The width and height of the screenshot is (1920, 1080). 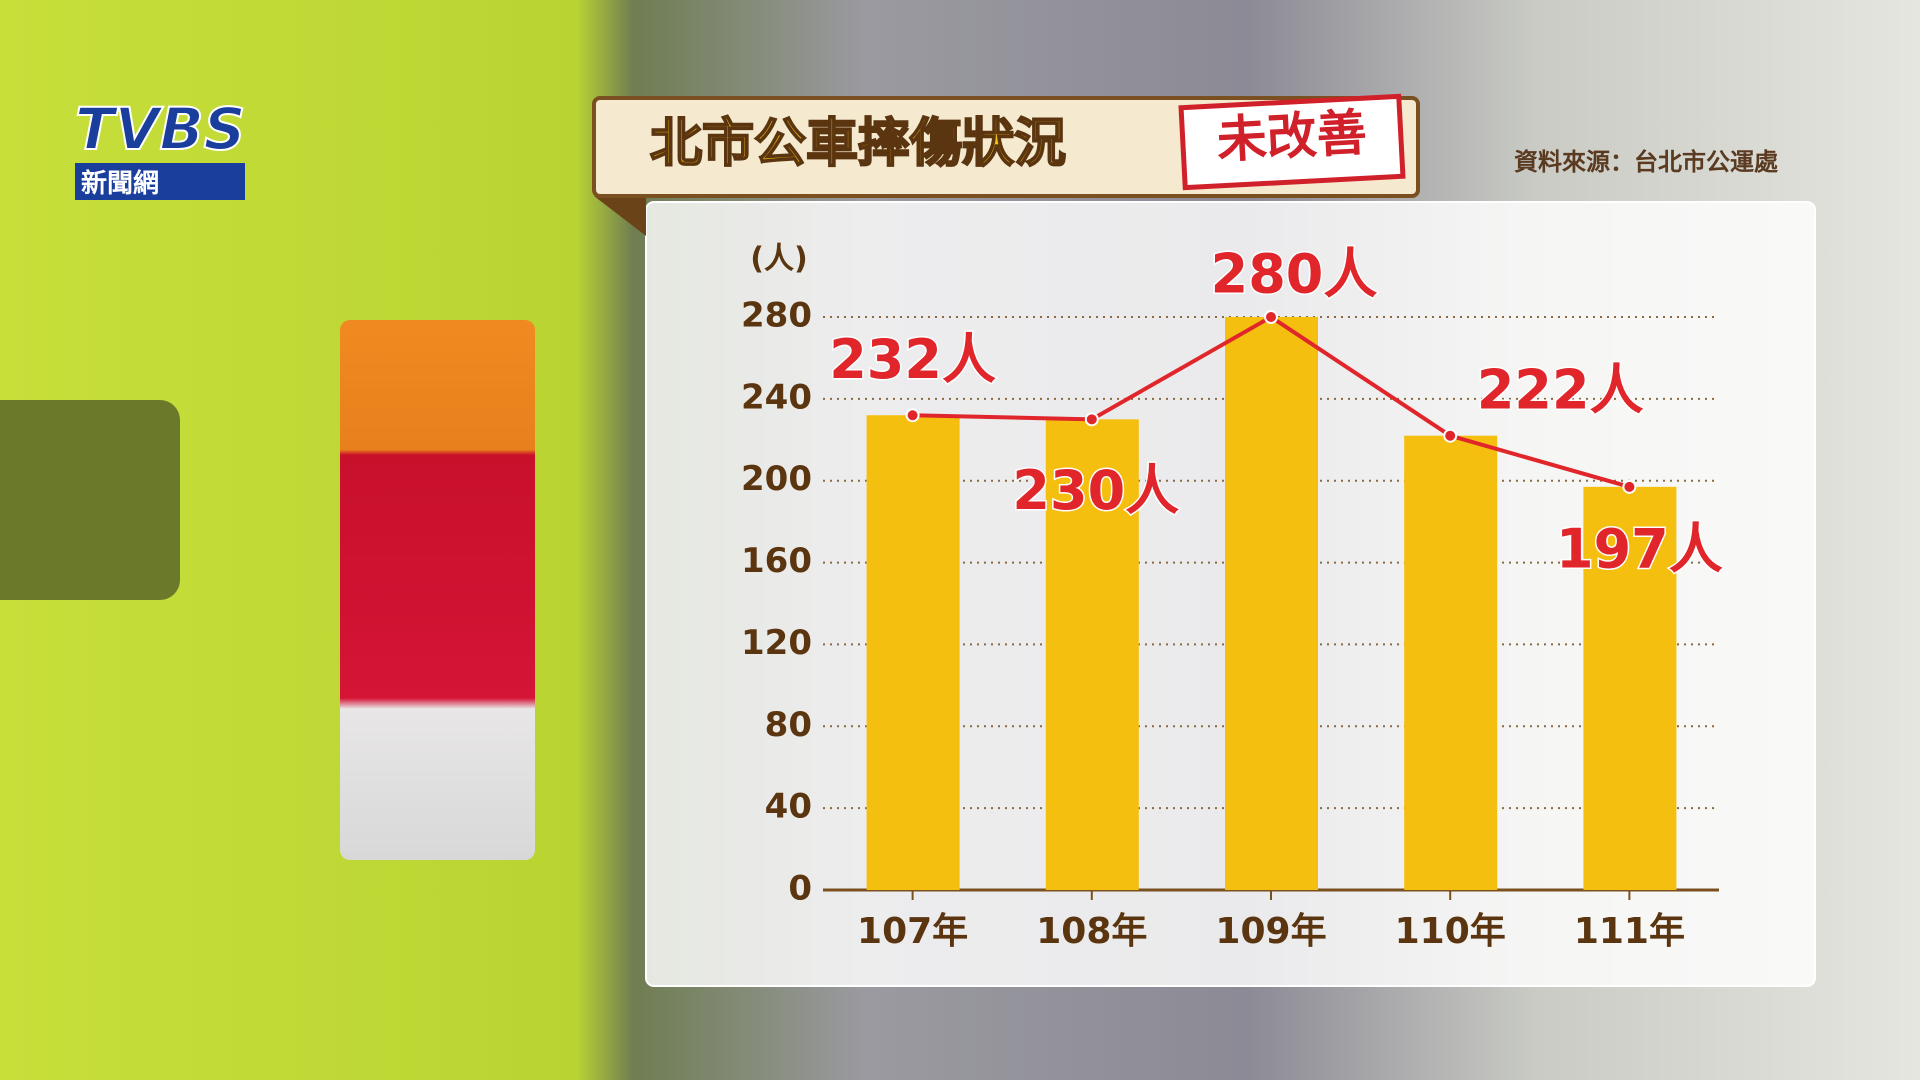 What do you see at coordinates (788, 725) in the screenshot?
I see `y-tick-label: 80` at bounding box center [788, 725].